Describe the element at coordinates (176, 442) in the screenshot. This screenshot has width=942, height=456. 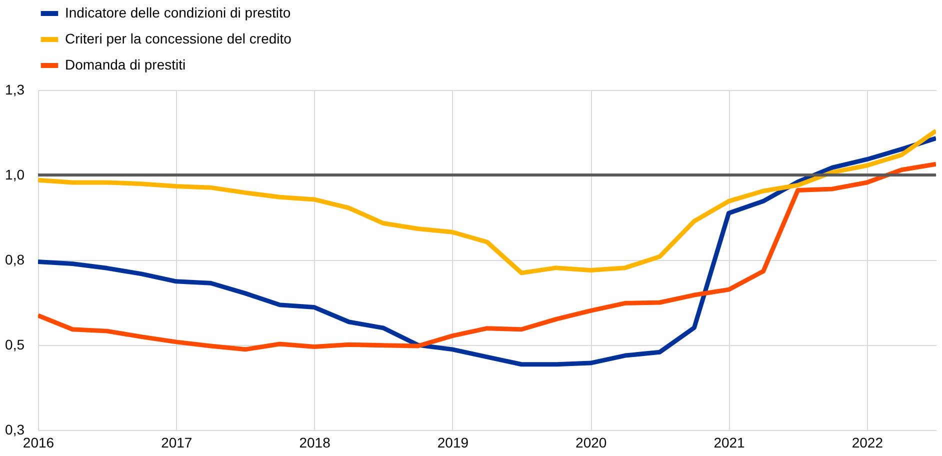
I see `x-tick-label: 2017` at that location.